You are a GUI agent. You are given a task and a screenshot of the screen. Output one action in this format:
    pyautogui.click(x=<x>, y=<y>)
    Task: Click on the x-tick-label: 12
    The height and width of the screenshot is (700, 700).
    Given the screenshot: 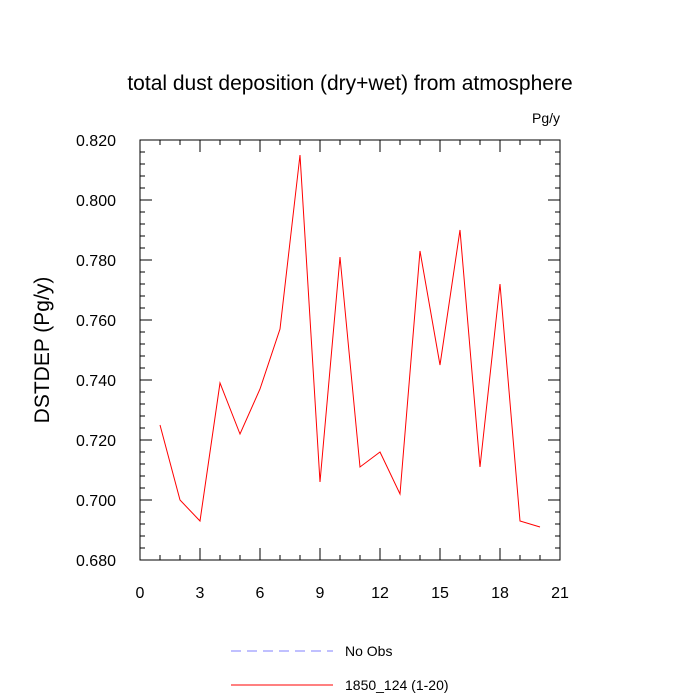 What is the action you would take?
    pyautogui.click(x=380, y=593)
    